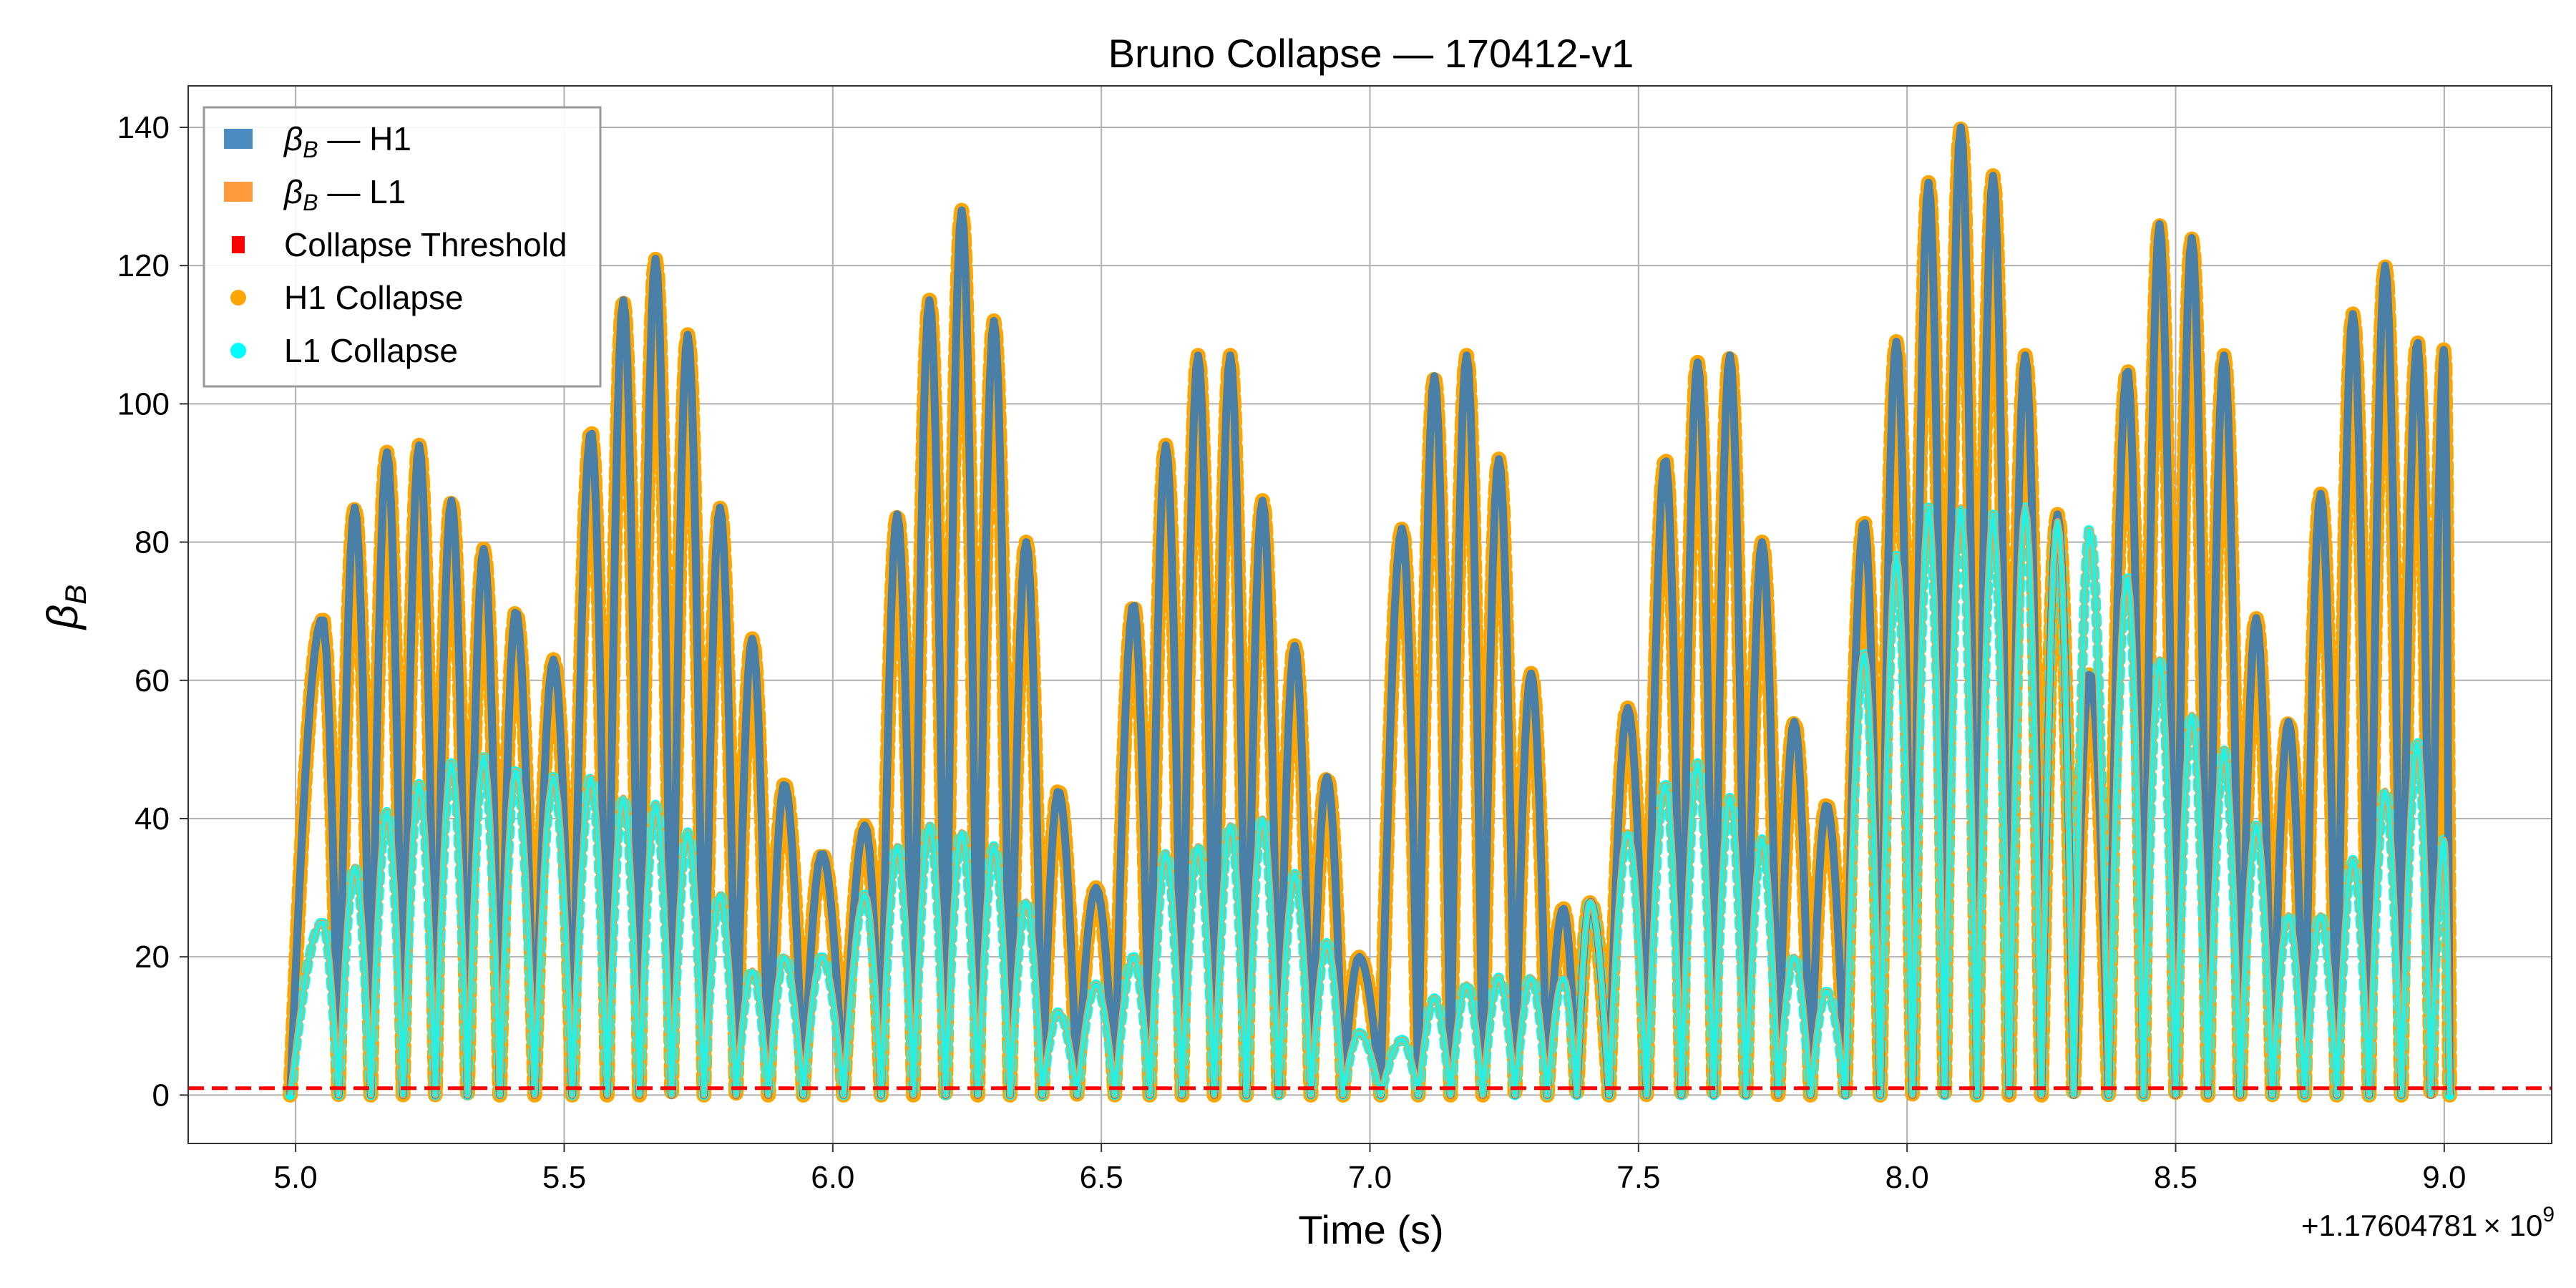 The height and width of the screenshot is (1288, 2576). Describe the element at coordinates (1638, 1177) in the screenshot. I see `x-tick-label: 7.5` at that location.